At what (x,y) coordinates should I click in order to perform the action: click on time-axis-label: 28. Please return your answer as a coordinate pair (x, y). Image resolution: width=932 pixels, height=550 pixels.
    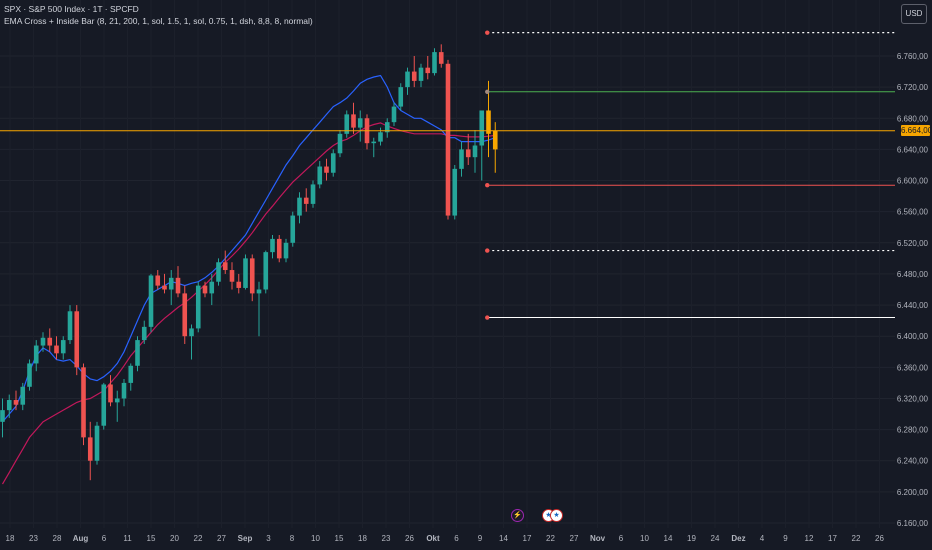
    Looking at the image, I should click on (57, 538).